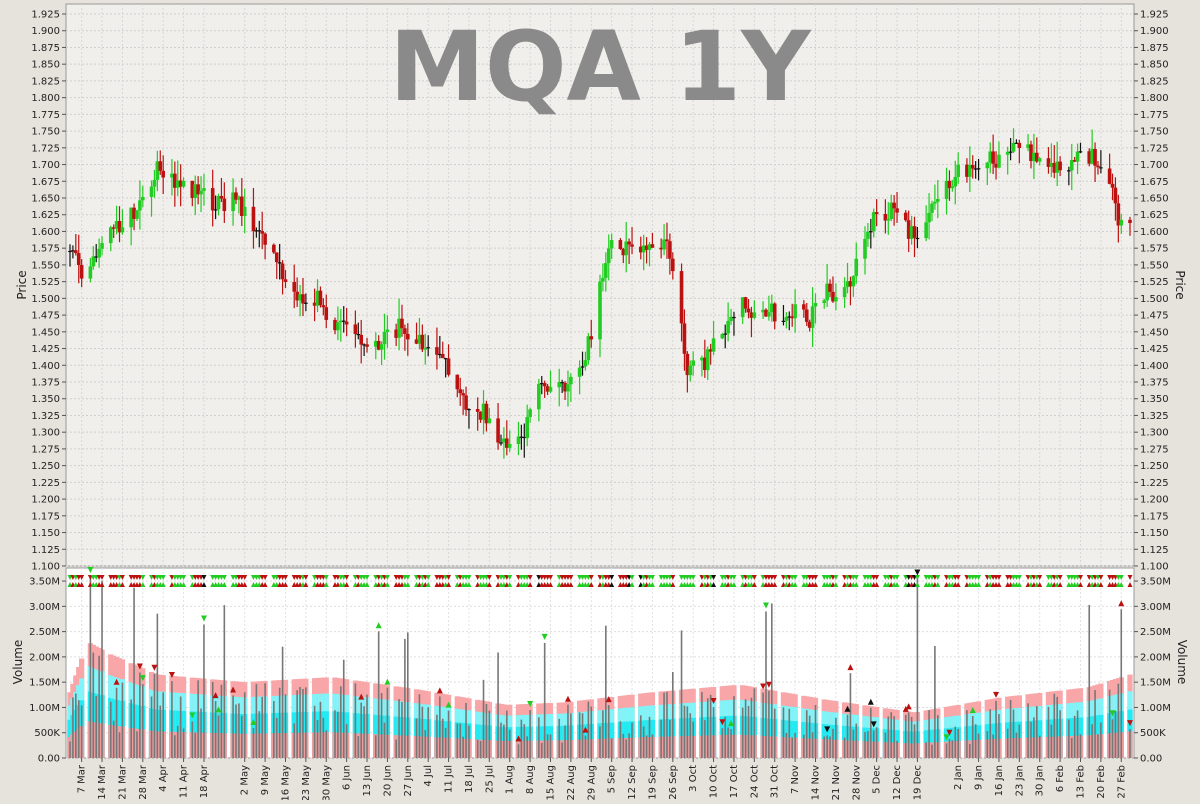 The image size is (1200, 804). What do you see at coordinates (1154, 132) in the screenshot?
I see `price-tick-label: 1.750` at bounding box center [1154, 132].